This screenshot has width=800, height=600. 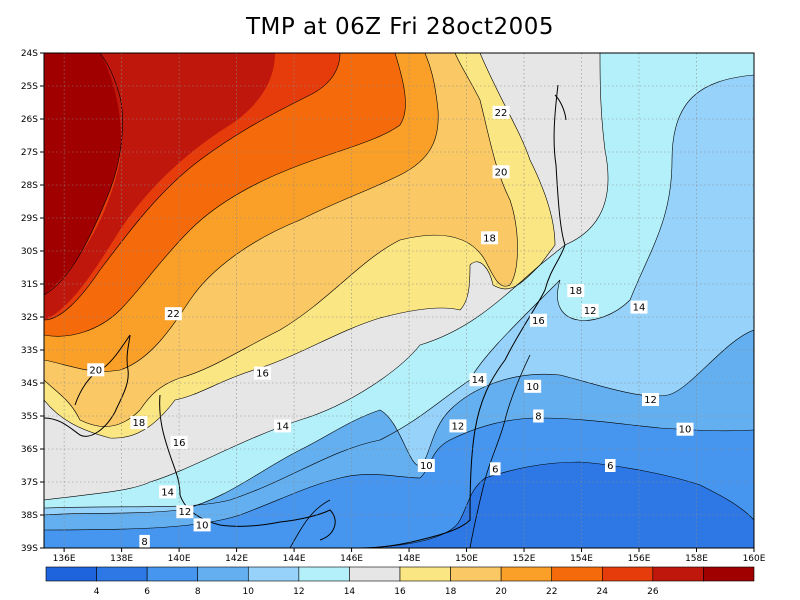 I want to click on lat-tick-label: 32S, so click(x=29, y=318).